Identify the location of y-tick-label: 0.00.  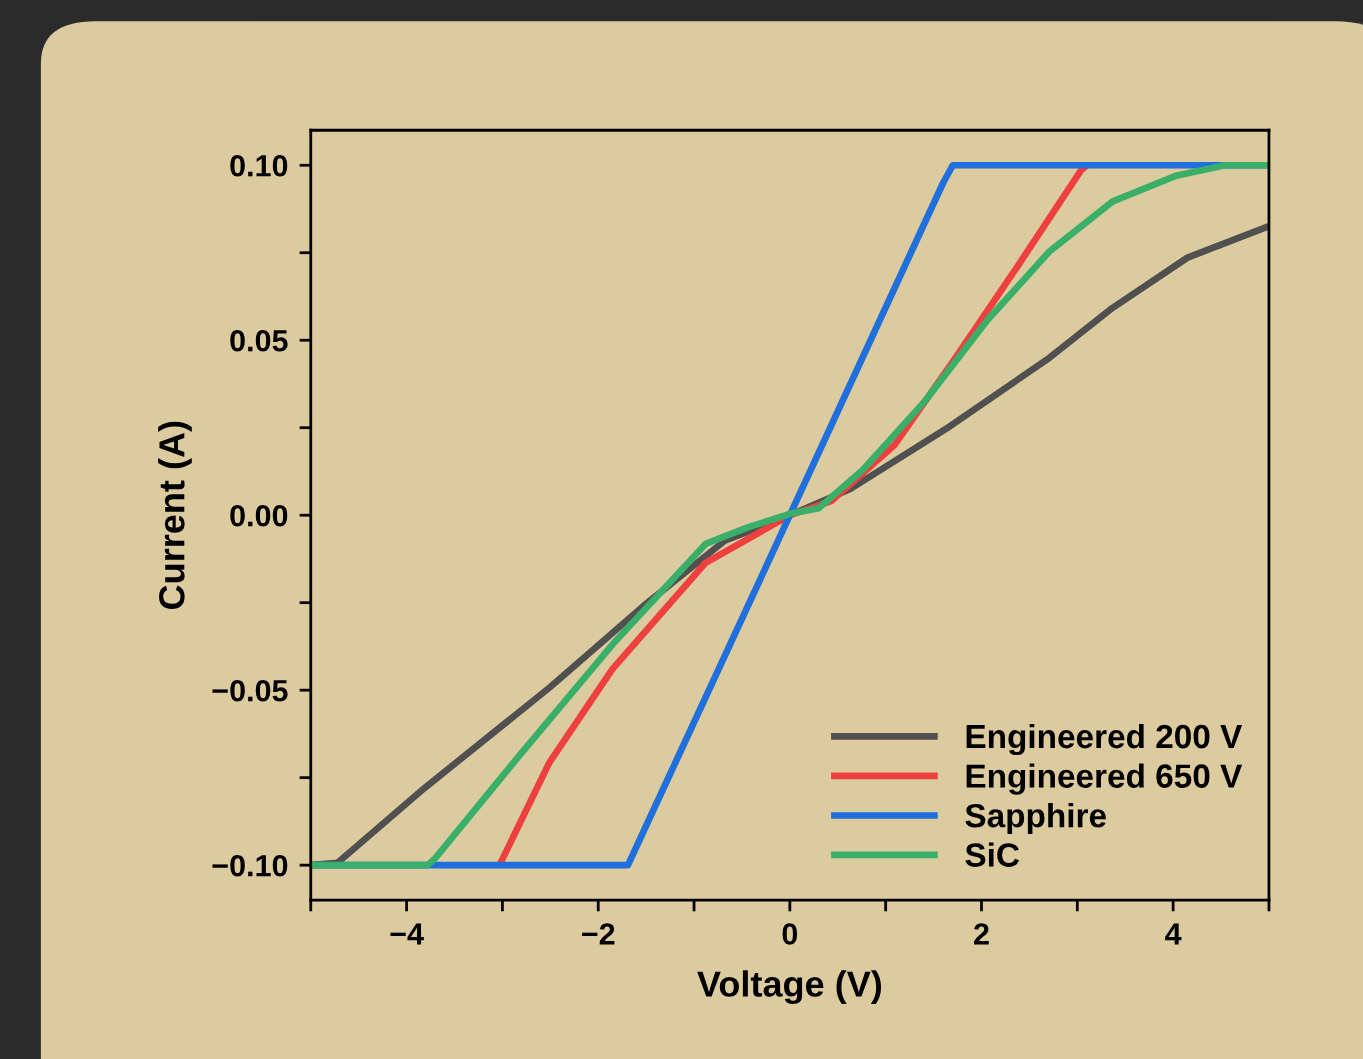
(259, 515).